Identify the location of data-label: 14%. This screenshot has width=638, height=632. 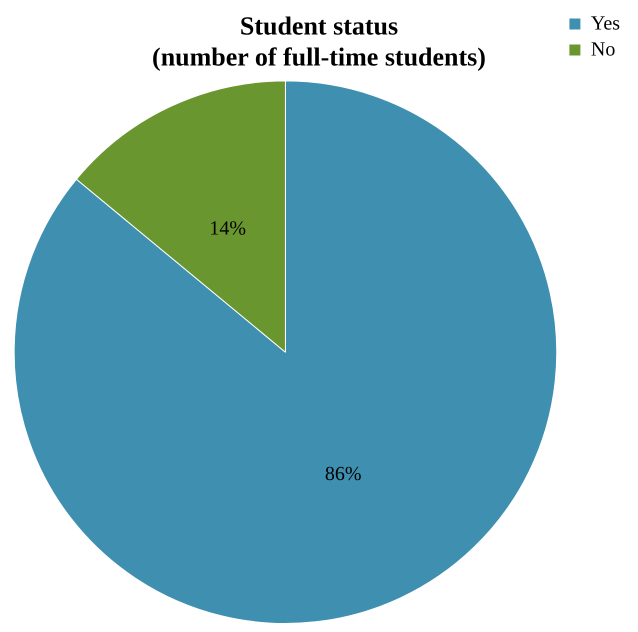
(227, 229).